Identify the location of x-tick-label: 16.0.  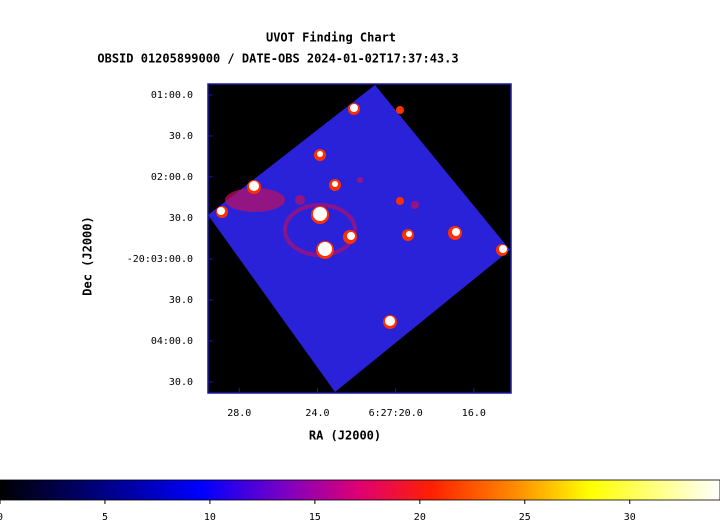
(474, 413).